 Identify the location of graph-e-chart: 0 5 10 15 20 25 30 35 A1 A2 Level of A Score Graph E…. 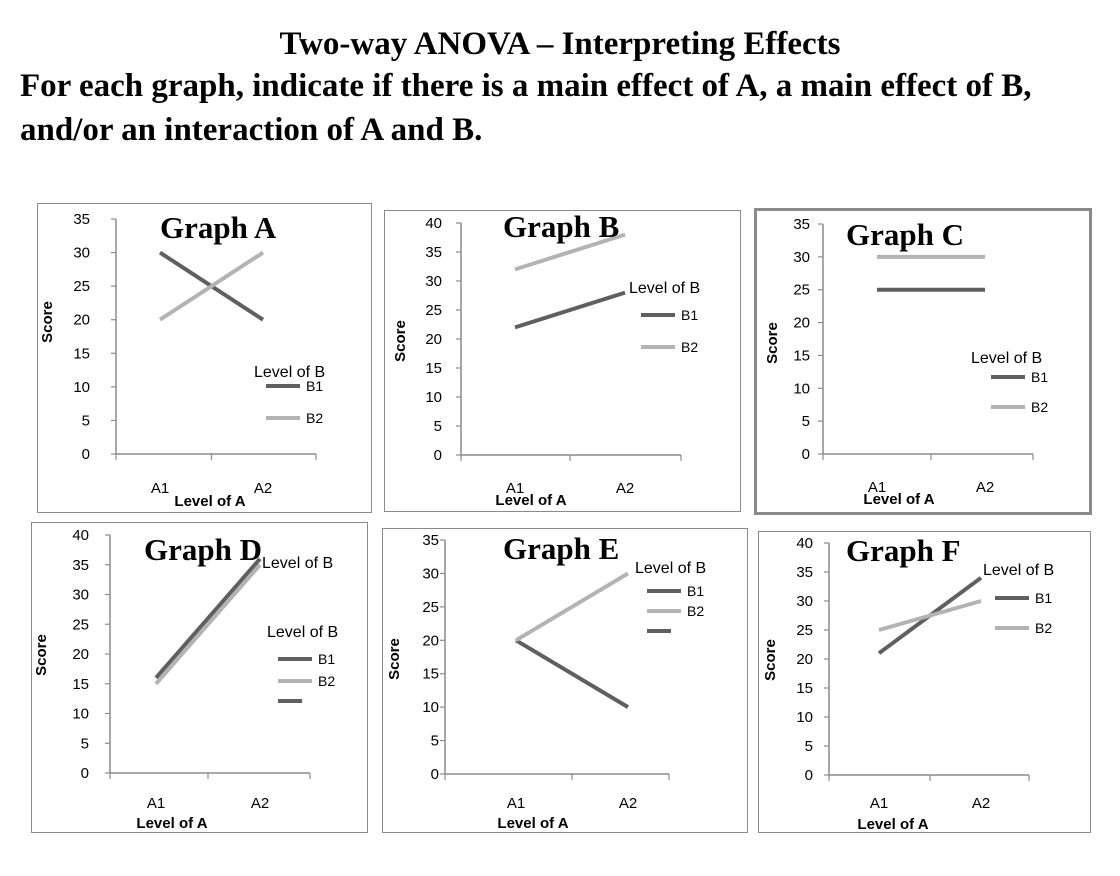
(546, 681).